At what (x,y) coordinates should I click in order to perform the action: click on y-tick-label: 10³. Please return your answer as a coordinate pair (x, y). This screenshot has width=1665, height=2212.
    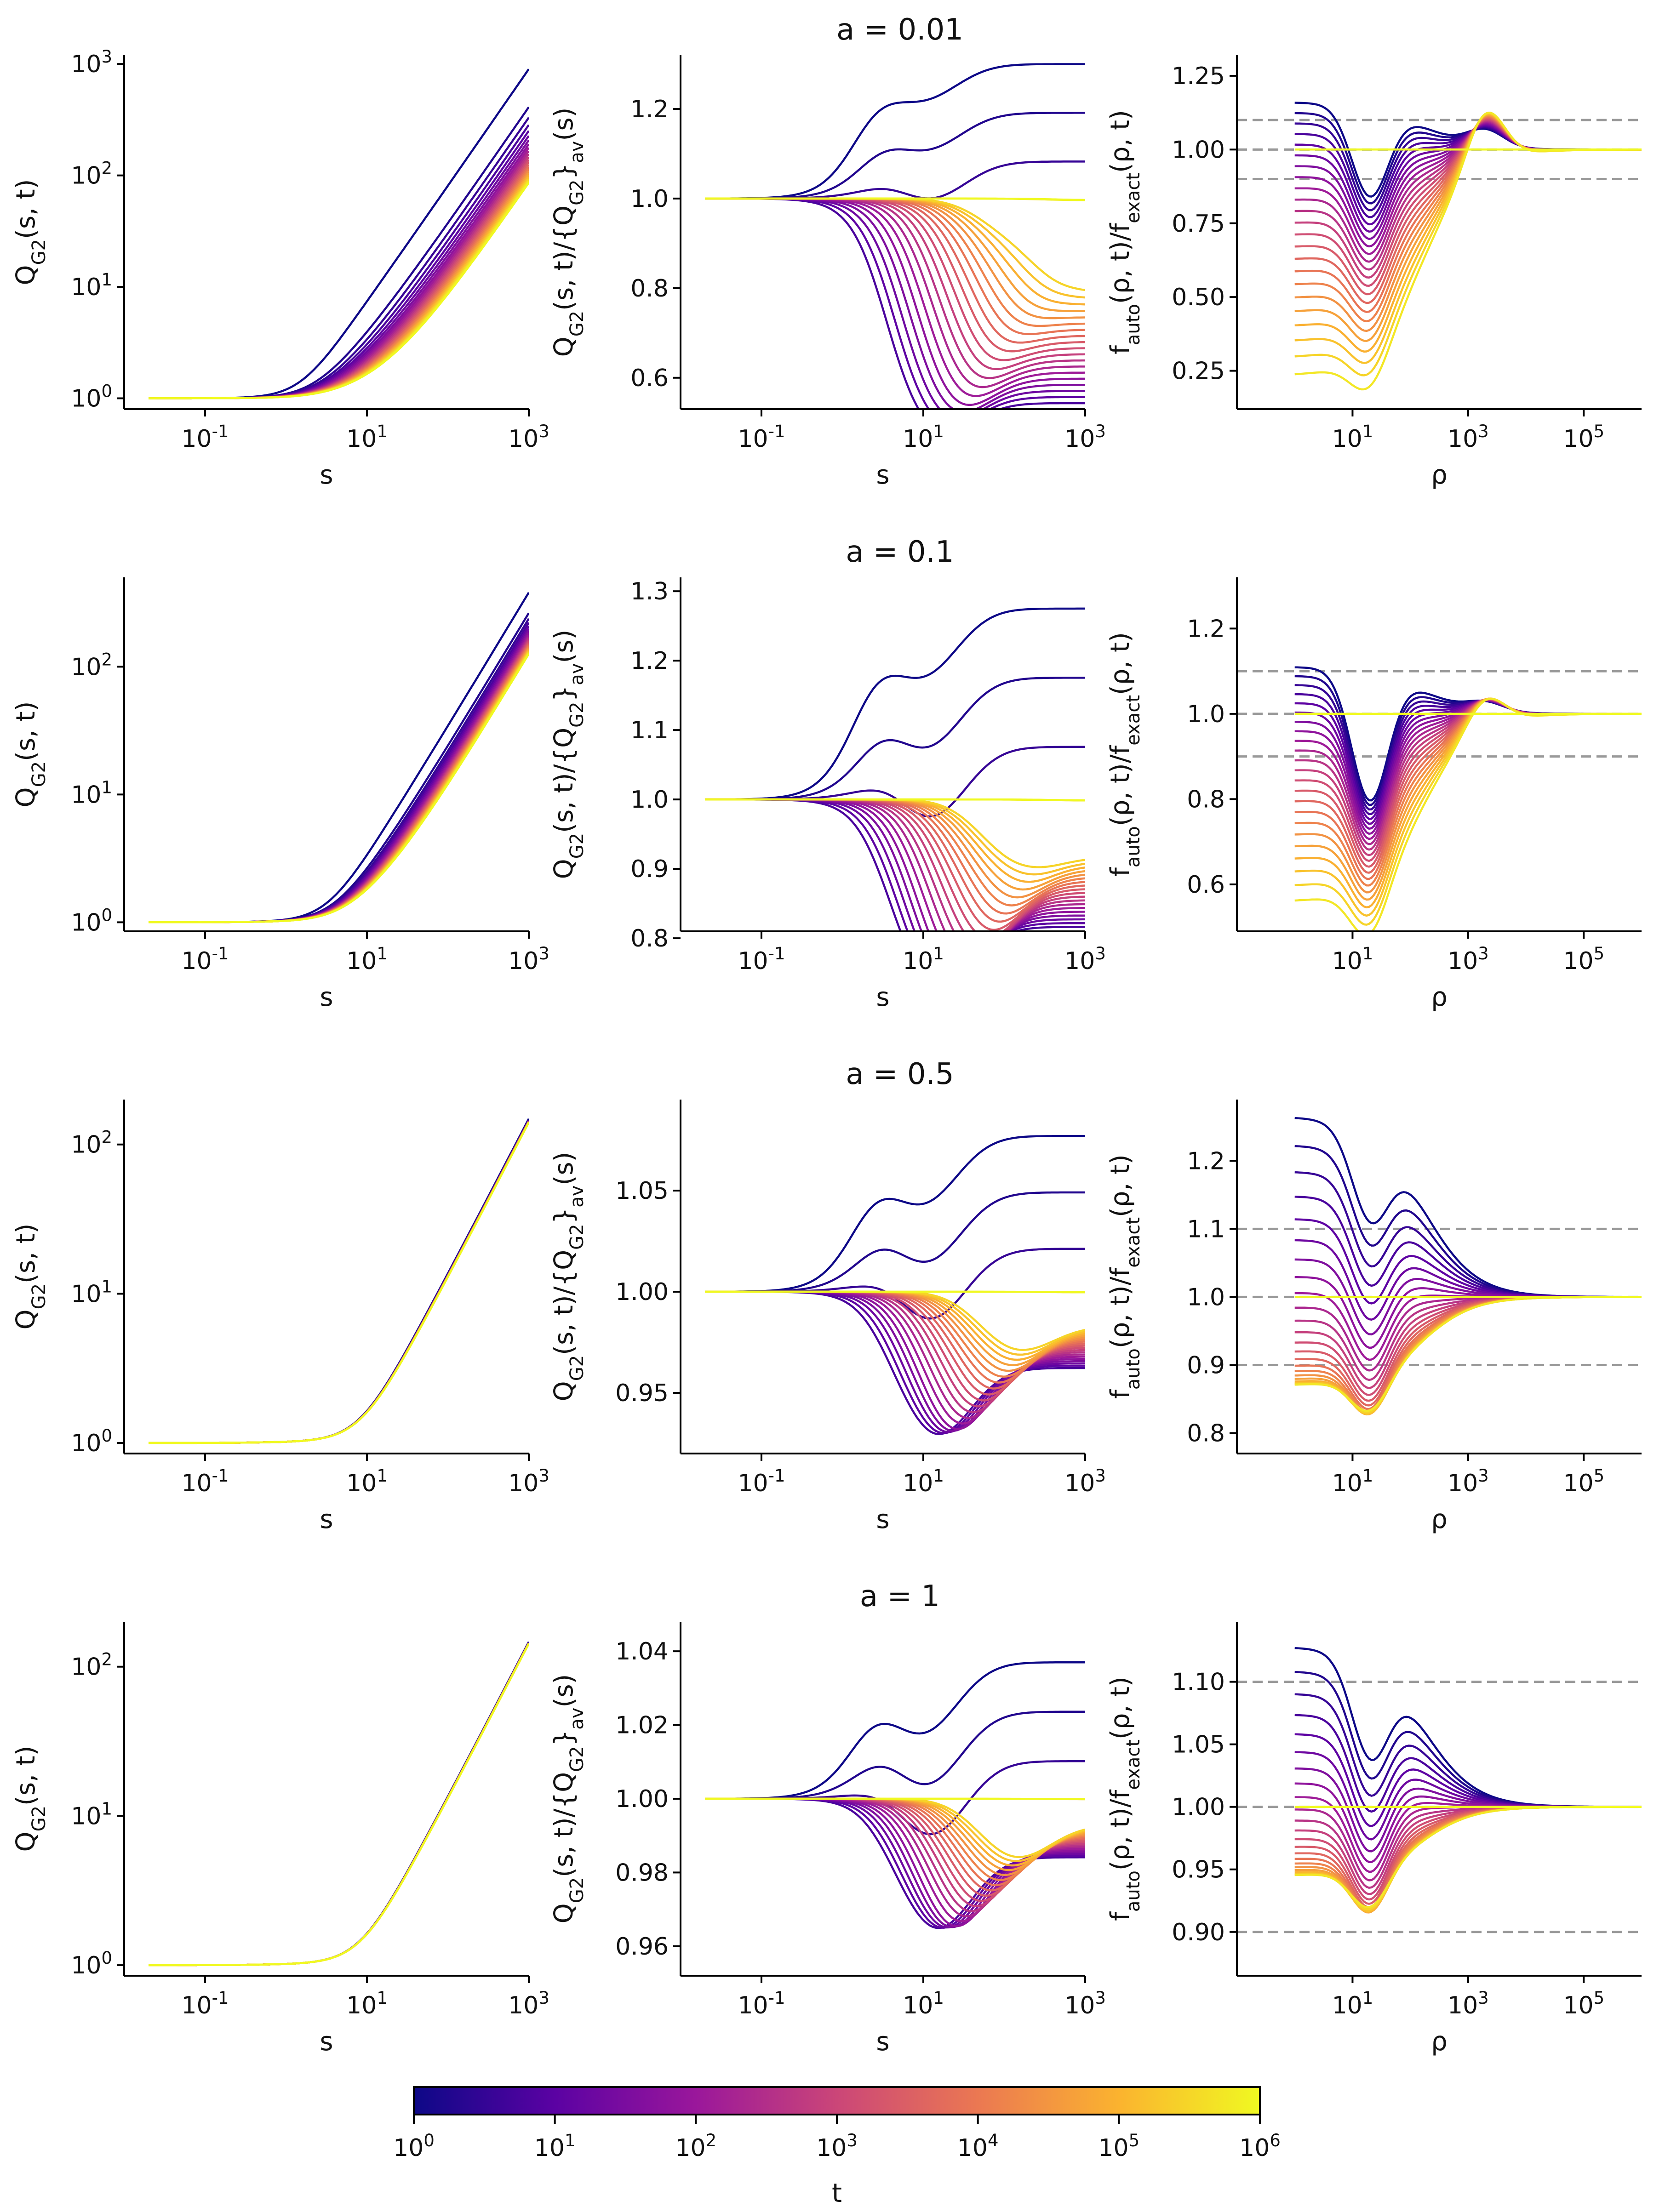
    Looking at the image, I should click on (91, 63).